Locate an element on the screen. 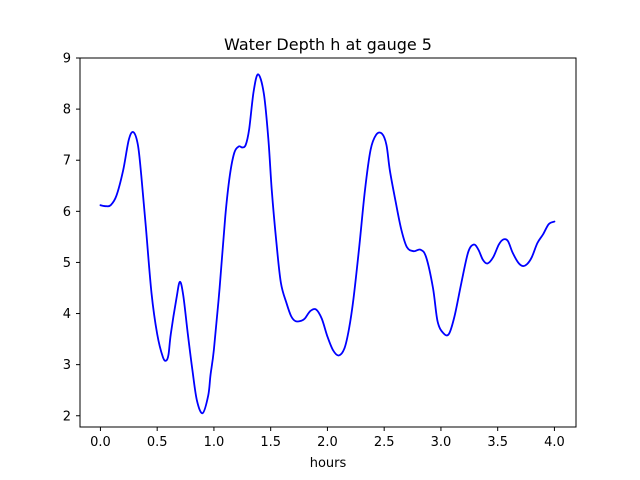  x-axis: 0.0 0.5 1.0 1.5 2.0 2.5 3.0 3.5 4.0 is located at coordinates (327, 438).